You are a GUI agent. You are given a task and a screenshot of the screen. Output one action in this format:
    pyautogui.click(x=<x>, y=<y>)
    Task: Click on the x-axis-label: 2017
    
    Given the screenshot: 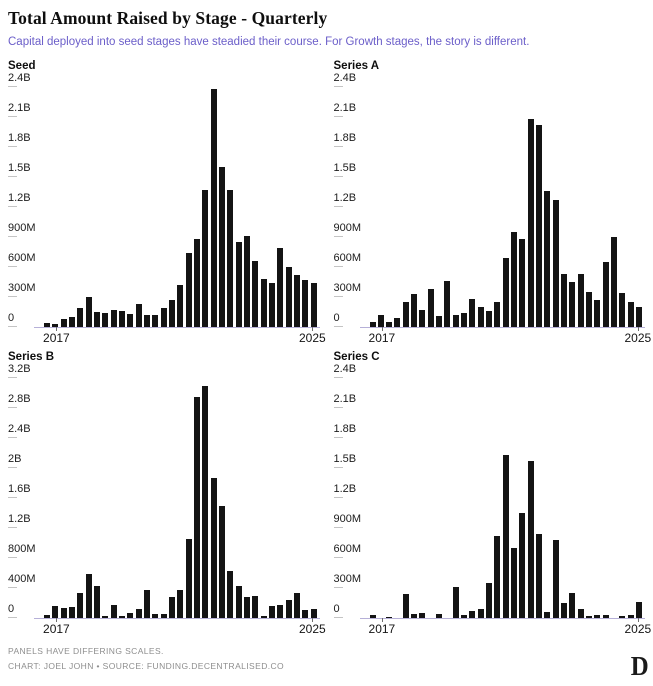 What is the action you would take?
    pyautogui.click(x=56, y=629)
    